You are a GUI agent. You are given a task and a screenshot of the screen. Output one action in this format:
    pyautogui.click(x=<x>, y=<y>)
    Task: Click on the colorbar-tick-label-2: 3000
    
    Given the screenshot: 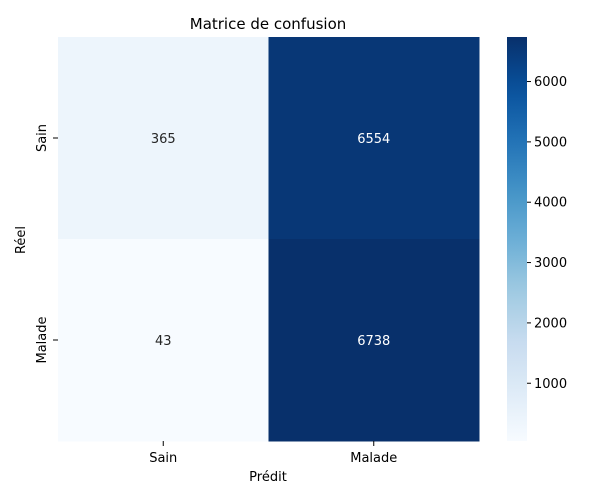 What is the action you would take?
    pyautogui.click(x=550, y=263)
    